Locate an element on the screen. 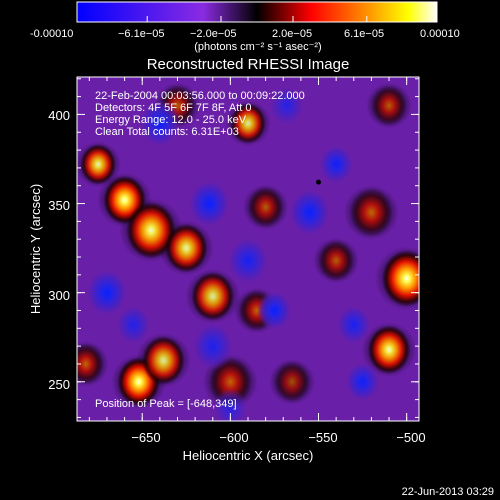  annotation-clean: Clean Total counts: 6.31E+03 is located at coordinates (167, 132).